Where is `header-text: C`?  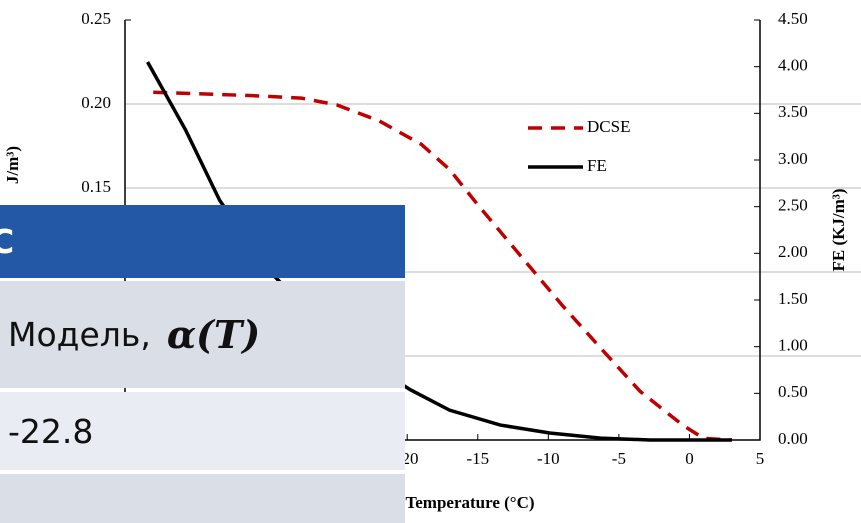 header-text: C is located at coordinates (7, 241).